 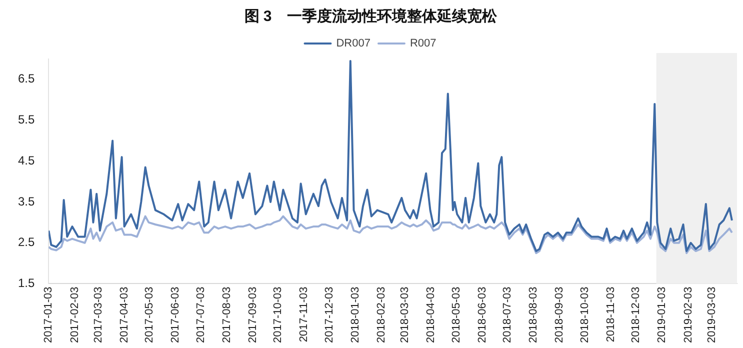 What do you see at coordinates (688, 315) in the screenshot?
I see `x-tick-label: 2019-02-03` at bounding box center [688, 315].